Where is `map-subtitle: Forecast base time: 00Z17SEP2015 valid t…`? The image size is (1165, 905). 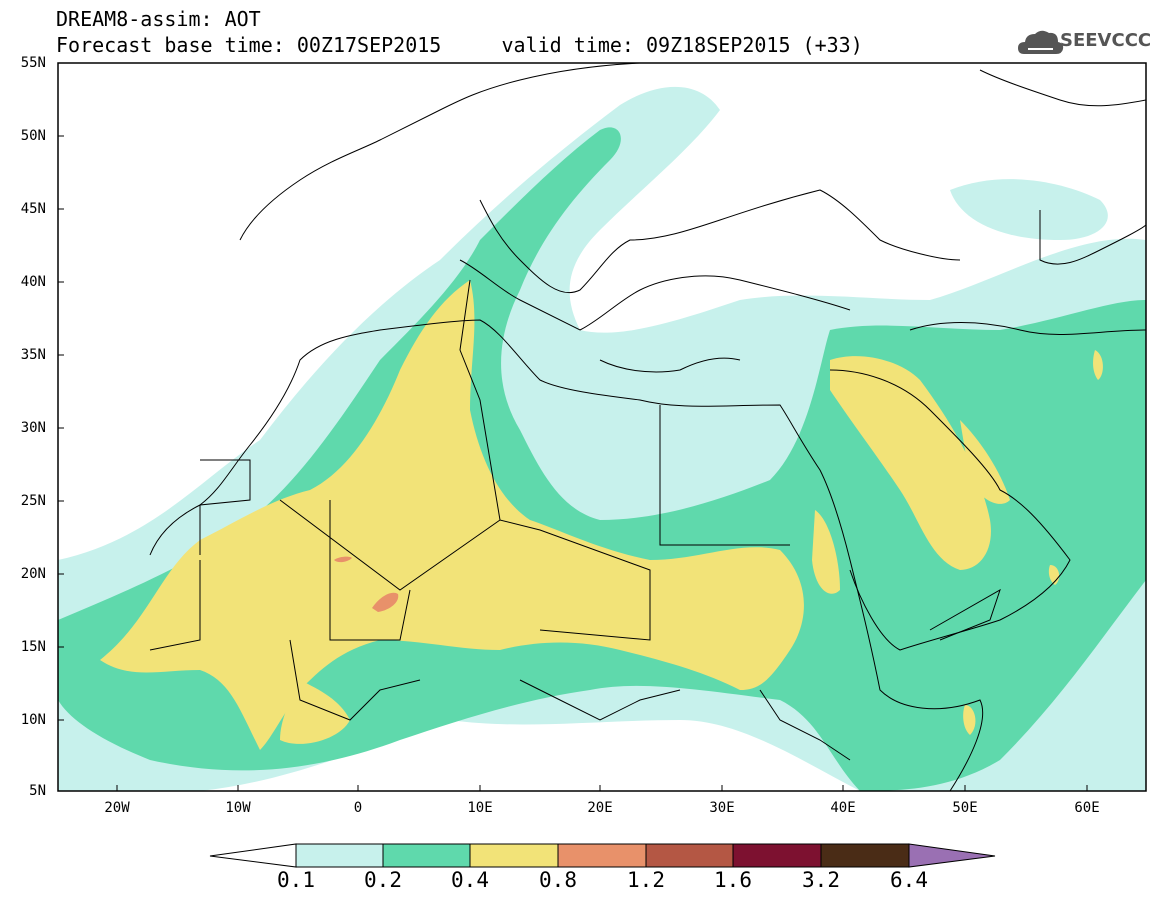
map-subtitle: Forecast base time: 00Z17SEP2015 valid t… is located at coordinates (459, 45).